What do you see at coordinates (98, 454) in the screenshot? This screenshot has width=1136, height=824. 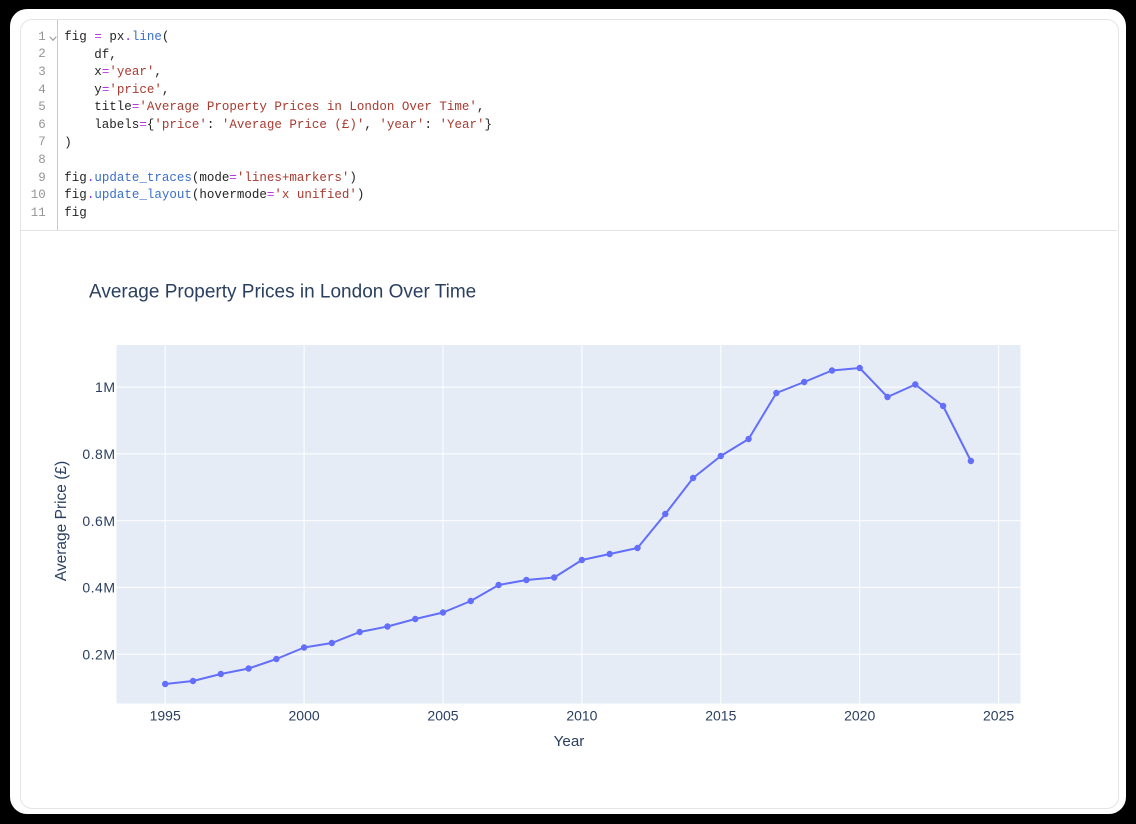 I see `svg-text: 0.8M` at bounding box center [98, 454].